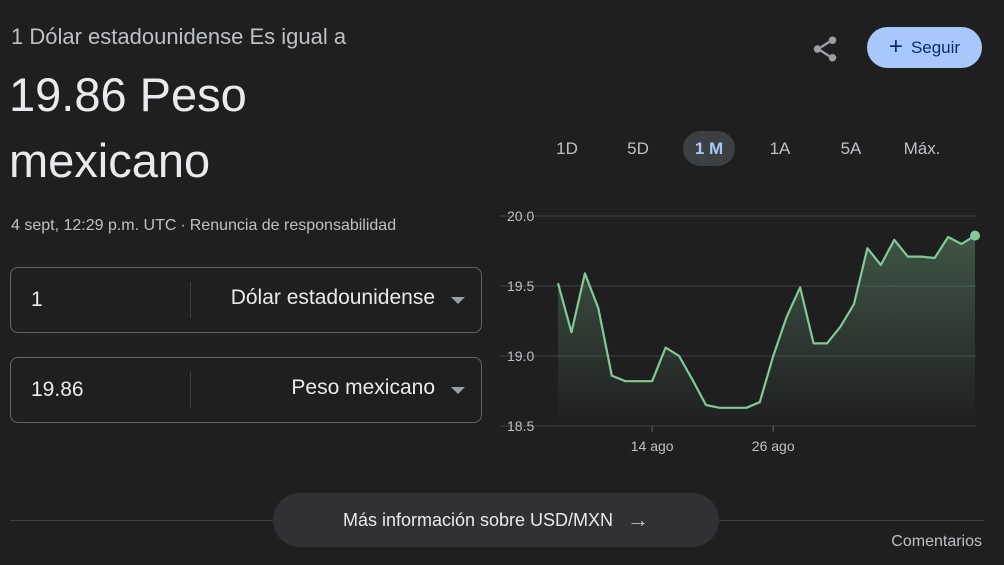 The image size is (1004, 565). I want to click on range-tab-5a: 5A, so click(851, 148).